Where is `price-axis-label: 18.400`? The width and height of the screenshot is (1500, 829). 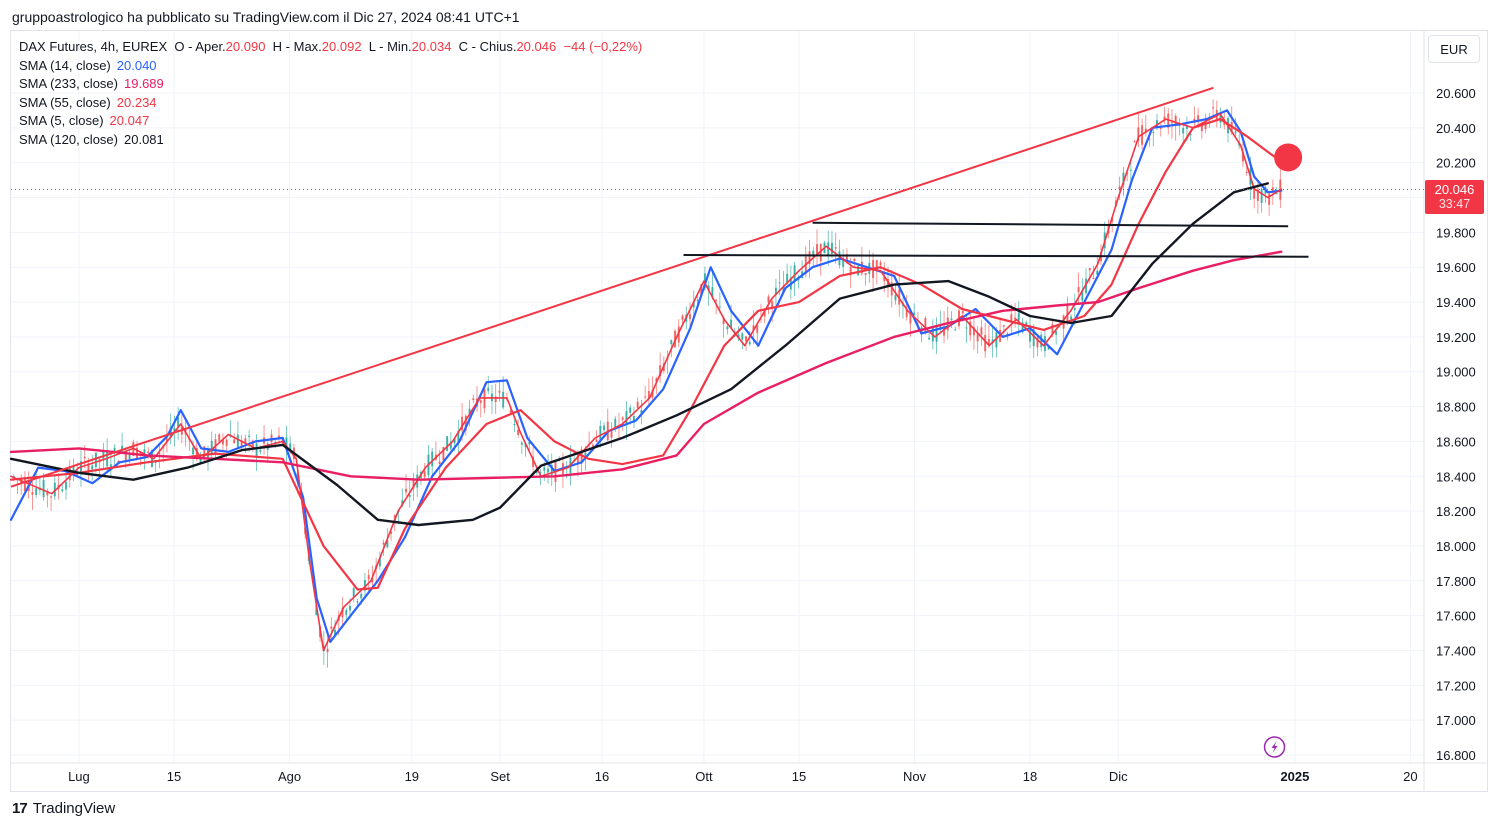 price-axis-label: 18.400 is located at coordinates (1456, 476).